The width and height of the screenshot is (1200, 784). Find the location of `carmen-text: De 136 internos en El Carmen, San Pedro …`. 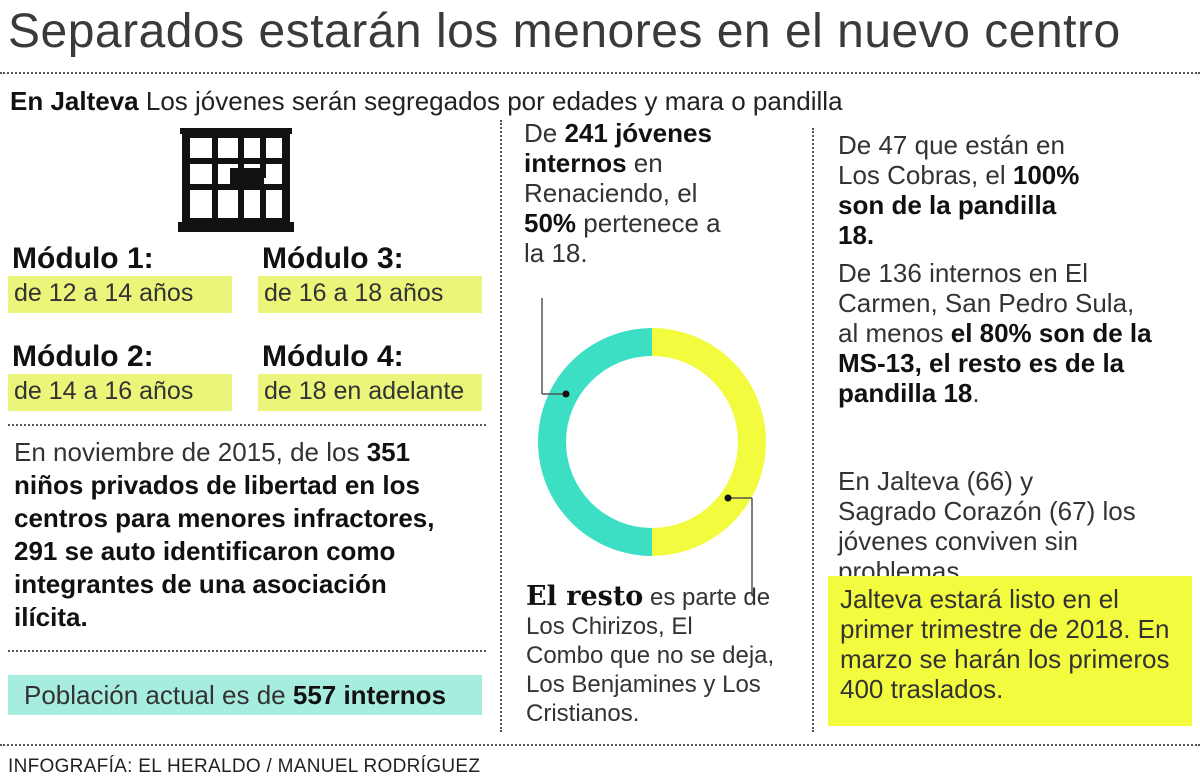

carmen-text: De 136 internos en El Carmen, San Pedro … is located at coordinates (998, 333).